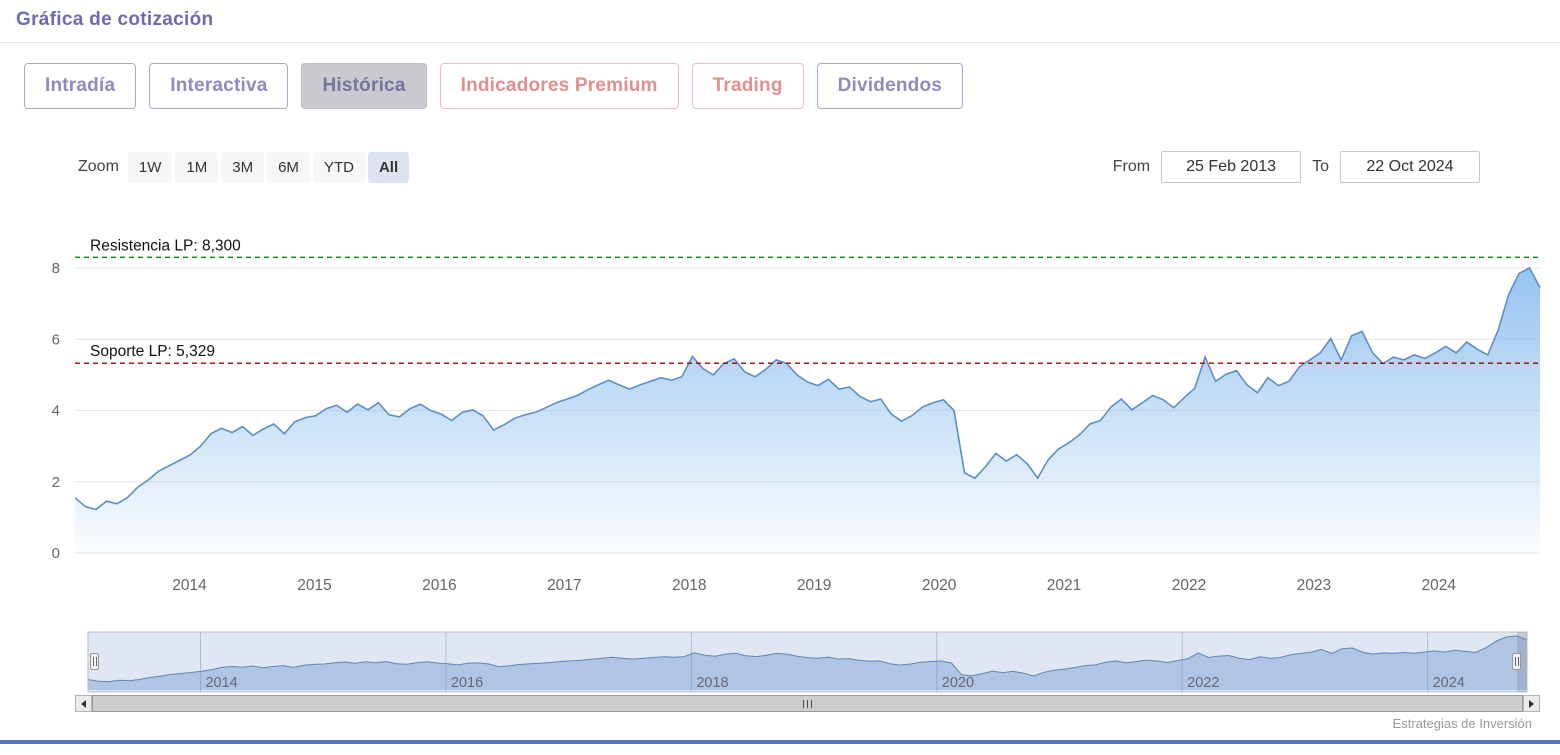 The width and height of the screenshot is (1560, 755). What do you see at coordinates (189, 585) in the screenshot?
I see `x-axis-label: 2014` at bounding box center [189, 585].